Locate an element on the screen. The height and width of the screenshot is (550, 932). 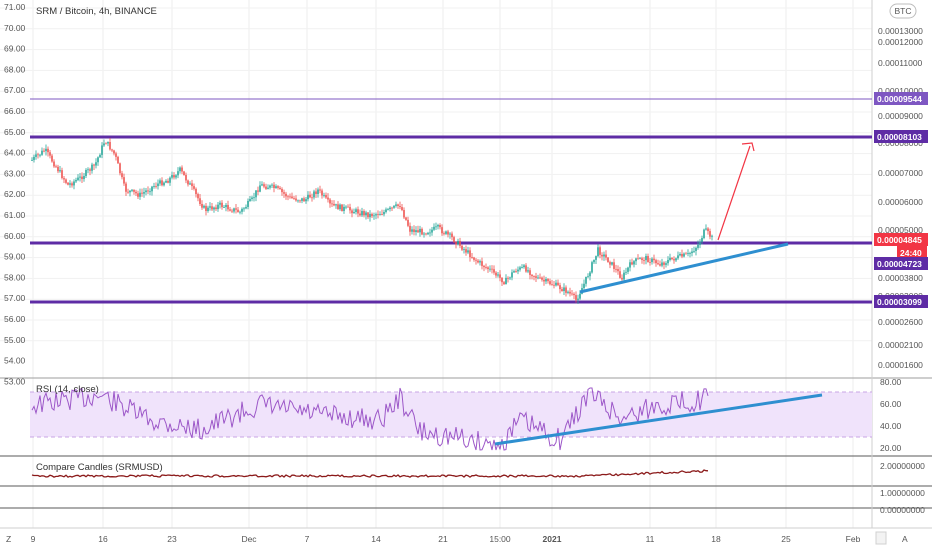
compare-legend: Compare Candles (SRMUSD) is located at coordinates (99, 467).